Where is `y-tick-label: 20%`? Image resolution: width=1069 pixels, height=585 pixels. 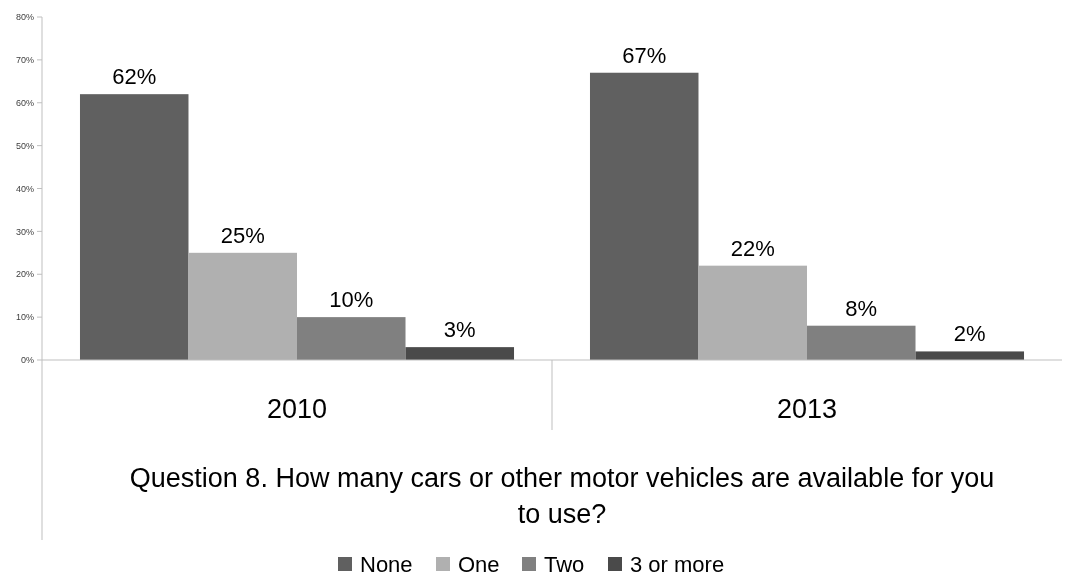
y-tick-label: 20% is located at coordinates (24, 274).